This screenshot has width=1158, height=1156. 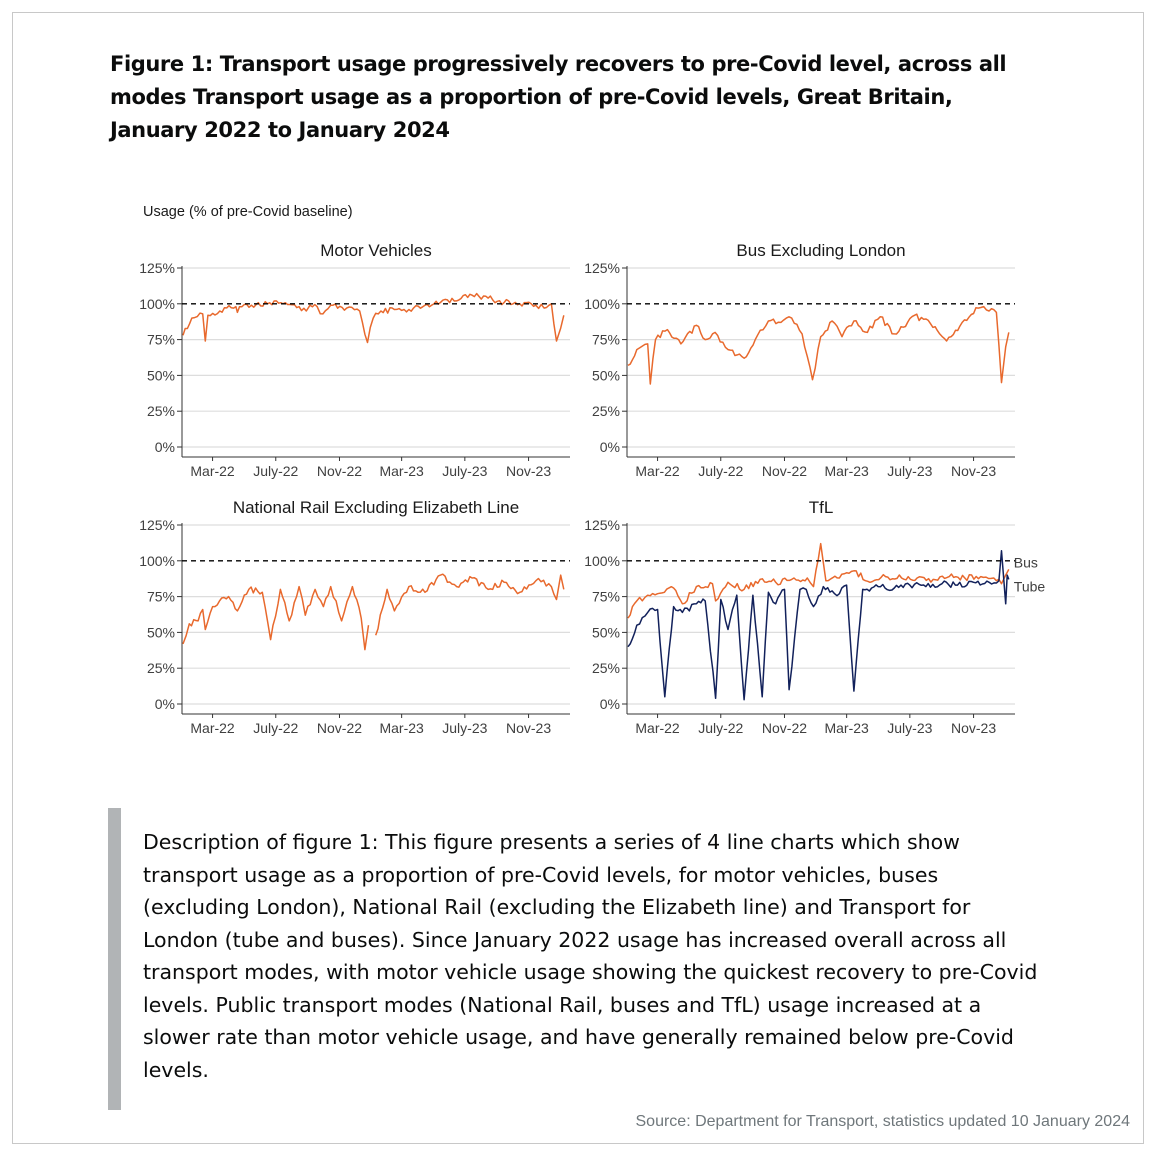 I want to click on series-line-motor-vehicles, so click(x=373, y=318).